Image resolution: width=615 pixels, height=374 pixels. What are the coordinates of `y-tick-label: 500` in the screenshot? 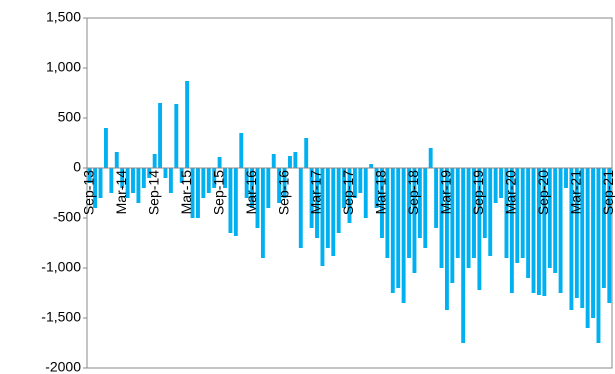 It's located at (70, 117).